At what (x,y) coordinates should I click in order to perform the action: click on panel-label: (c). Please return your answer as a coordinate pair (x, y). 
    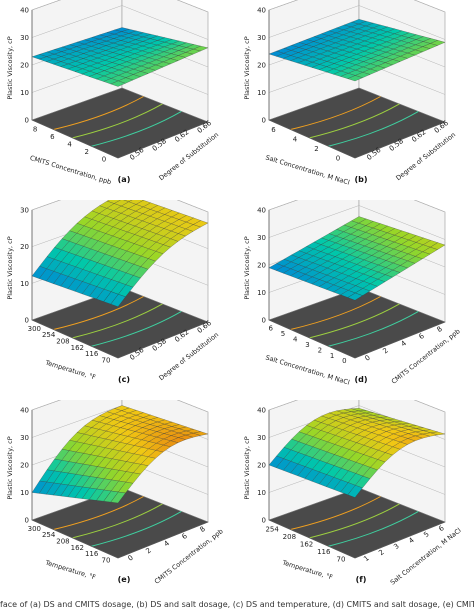
    Looking at the image, I should click on (124, 379).